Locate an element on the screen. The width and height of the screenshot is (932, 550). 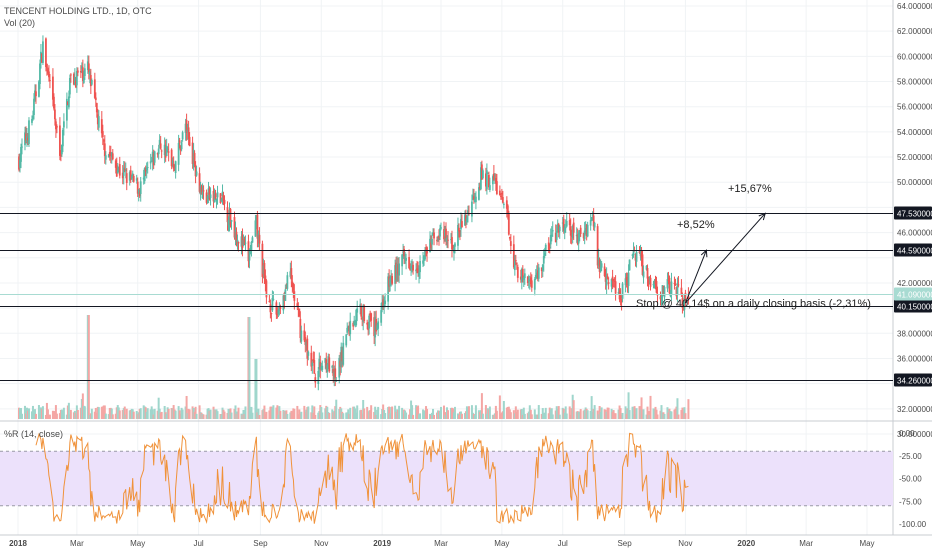
target-1-label: +8,52% is located at coordinates (696, 225).